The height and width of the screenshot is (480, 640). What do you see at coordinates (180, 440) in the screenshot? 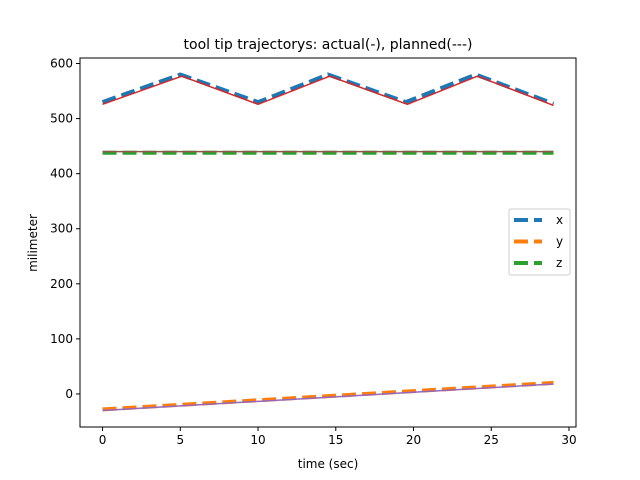
I see `x-tick-label: 5` at bounding box center [180, 440].